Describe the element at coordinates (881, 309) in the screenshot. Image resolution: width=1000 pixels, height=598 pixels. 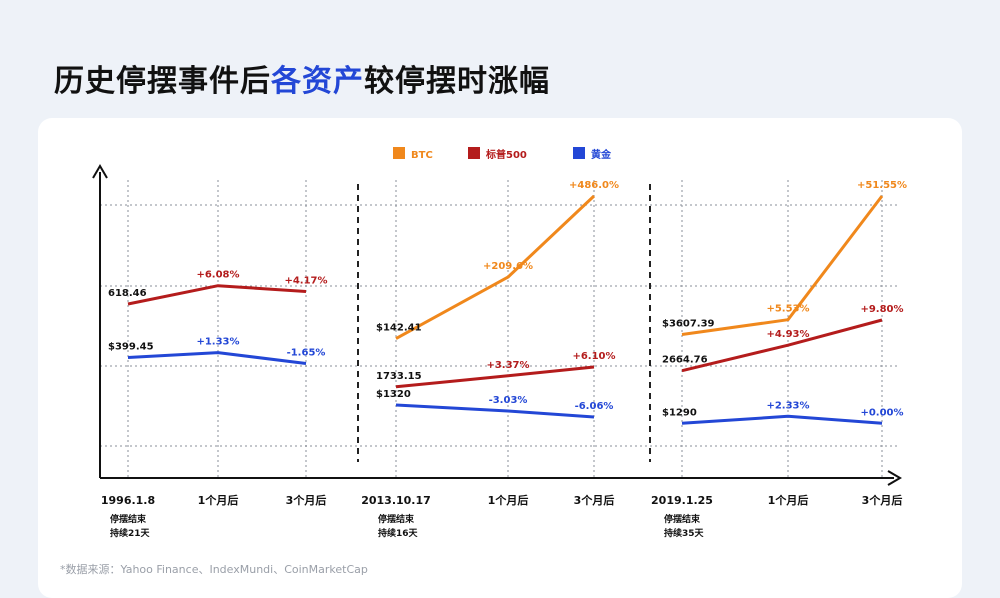
I see `data-label-change-sp500: +9.80%` at that location.